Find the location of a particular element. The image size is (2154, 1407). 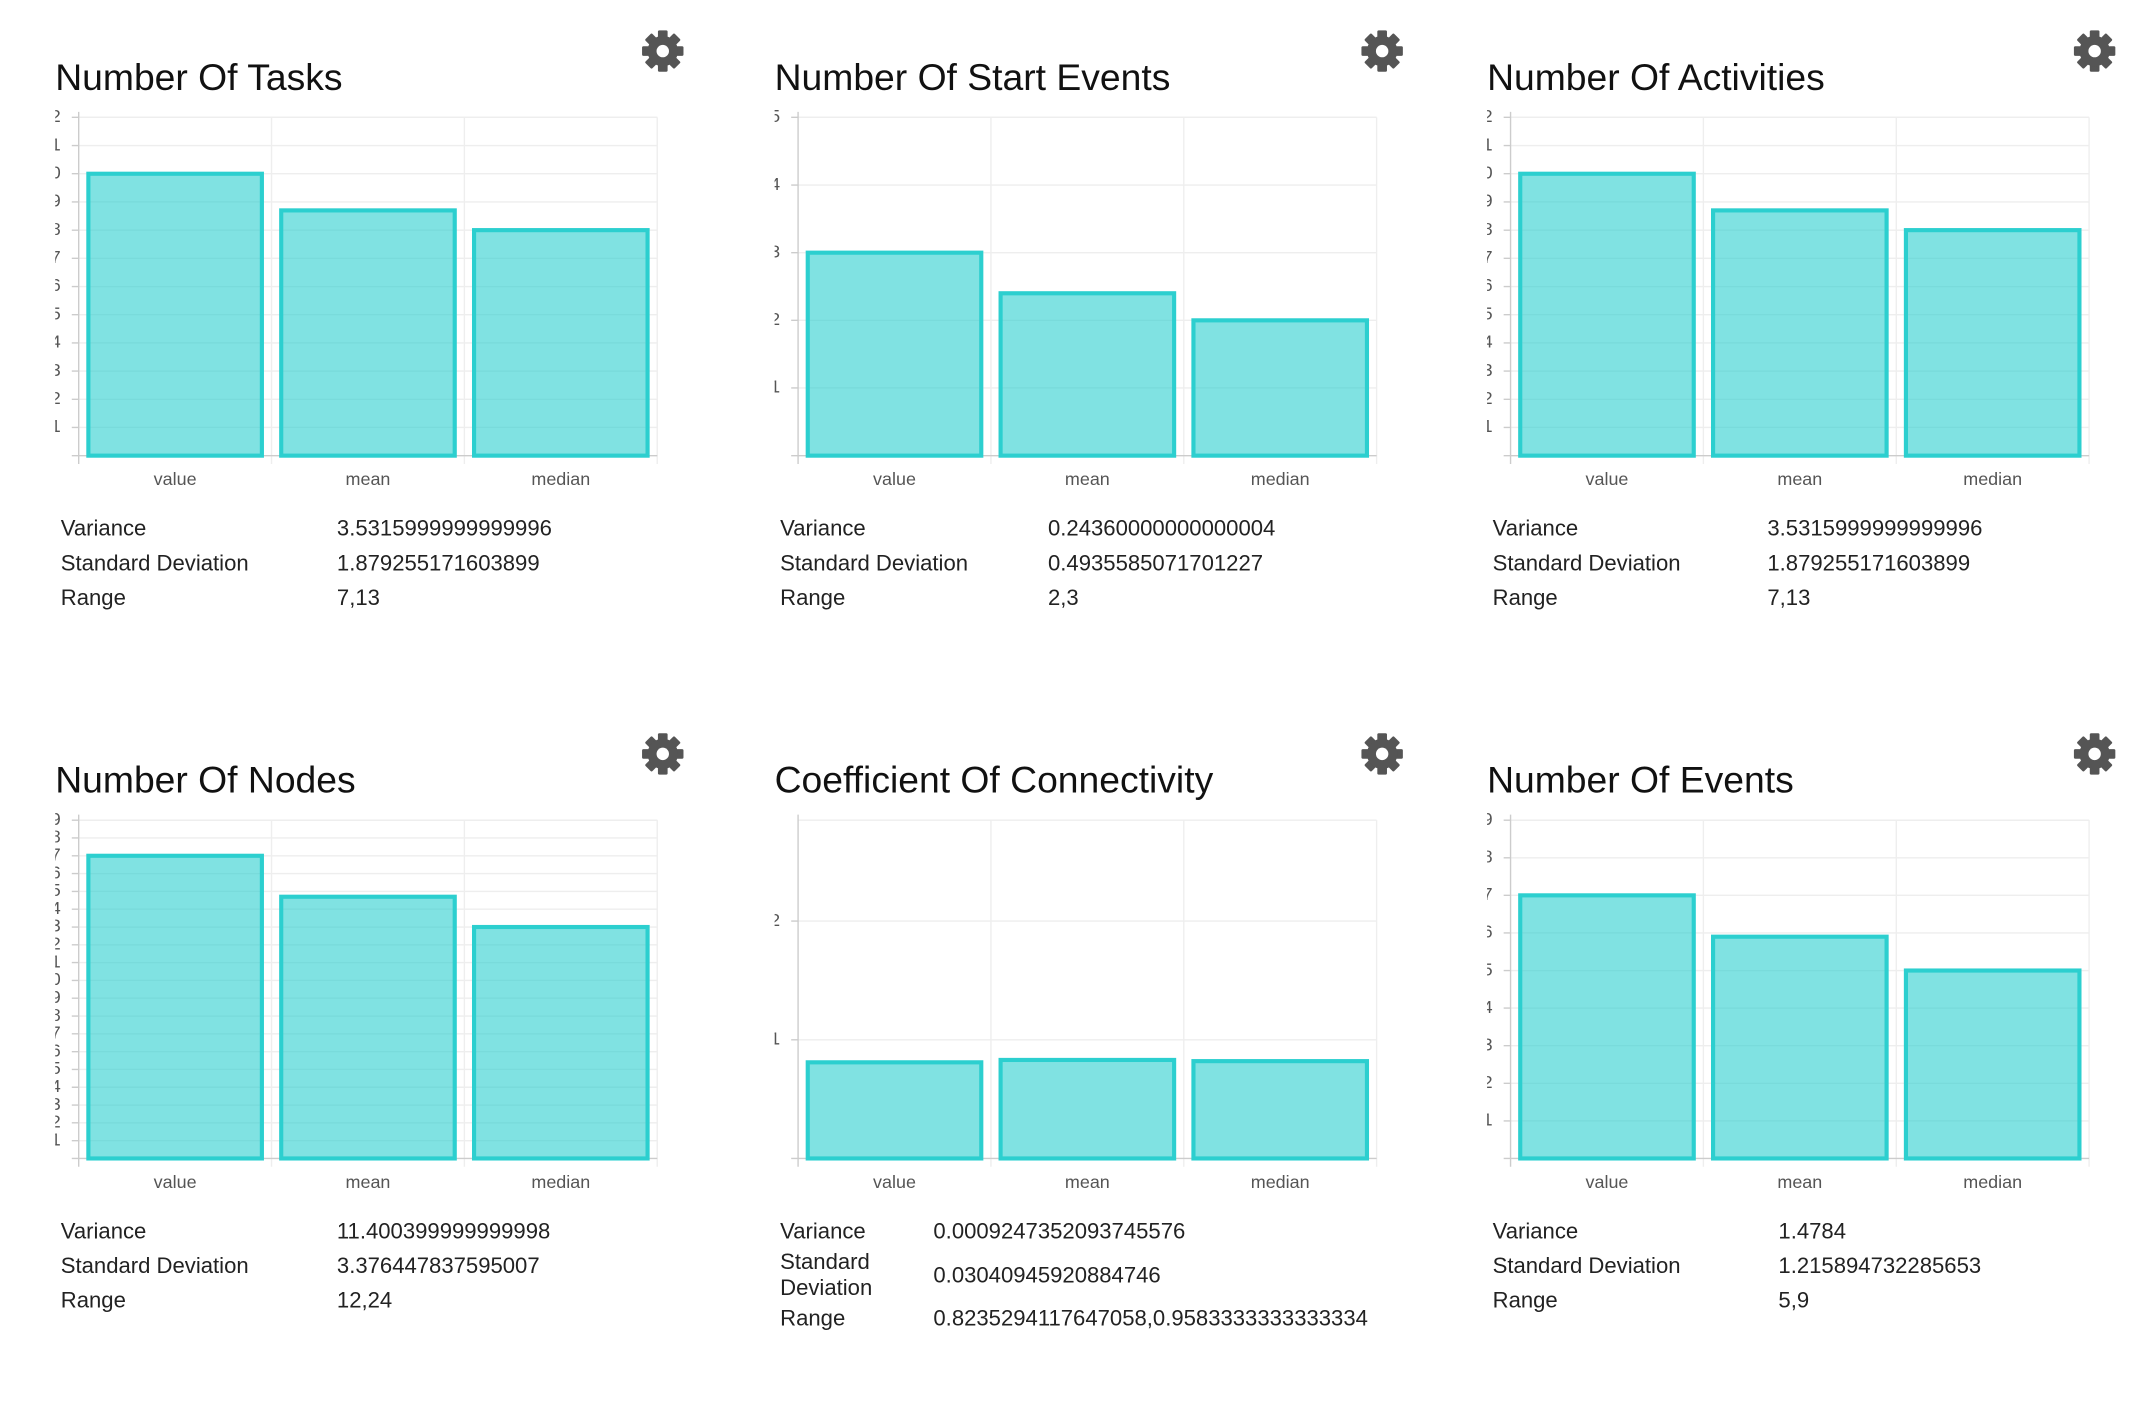

stats-row: Variance 0.24360000000000004 is located at coordinates (1025, 529).